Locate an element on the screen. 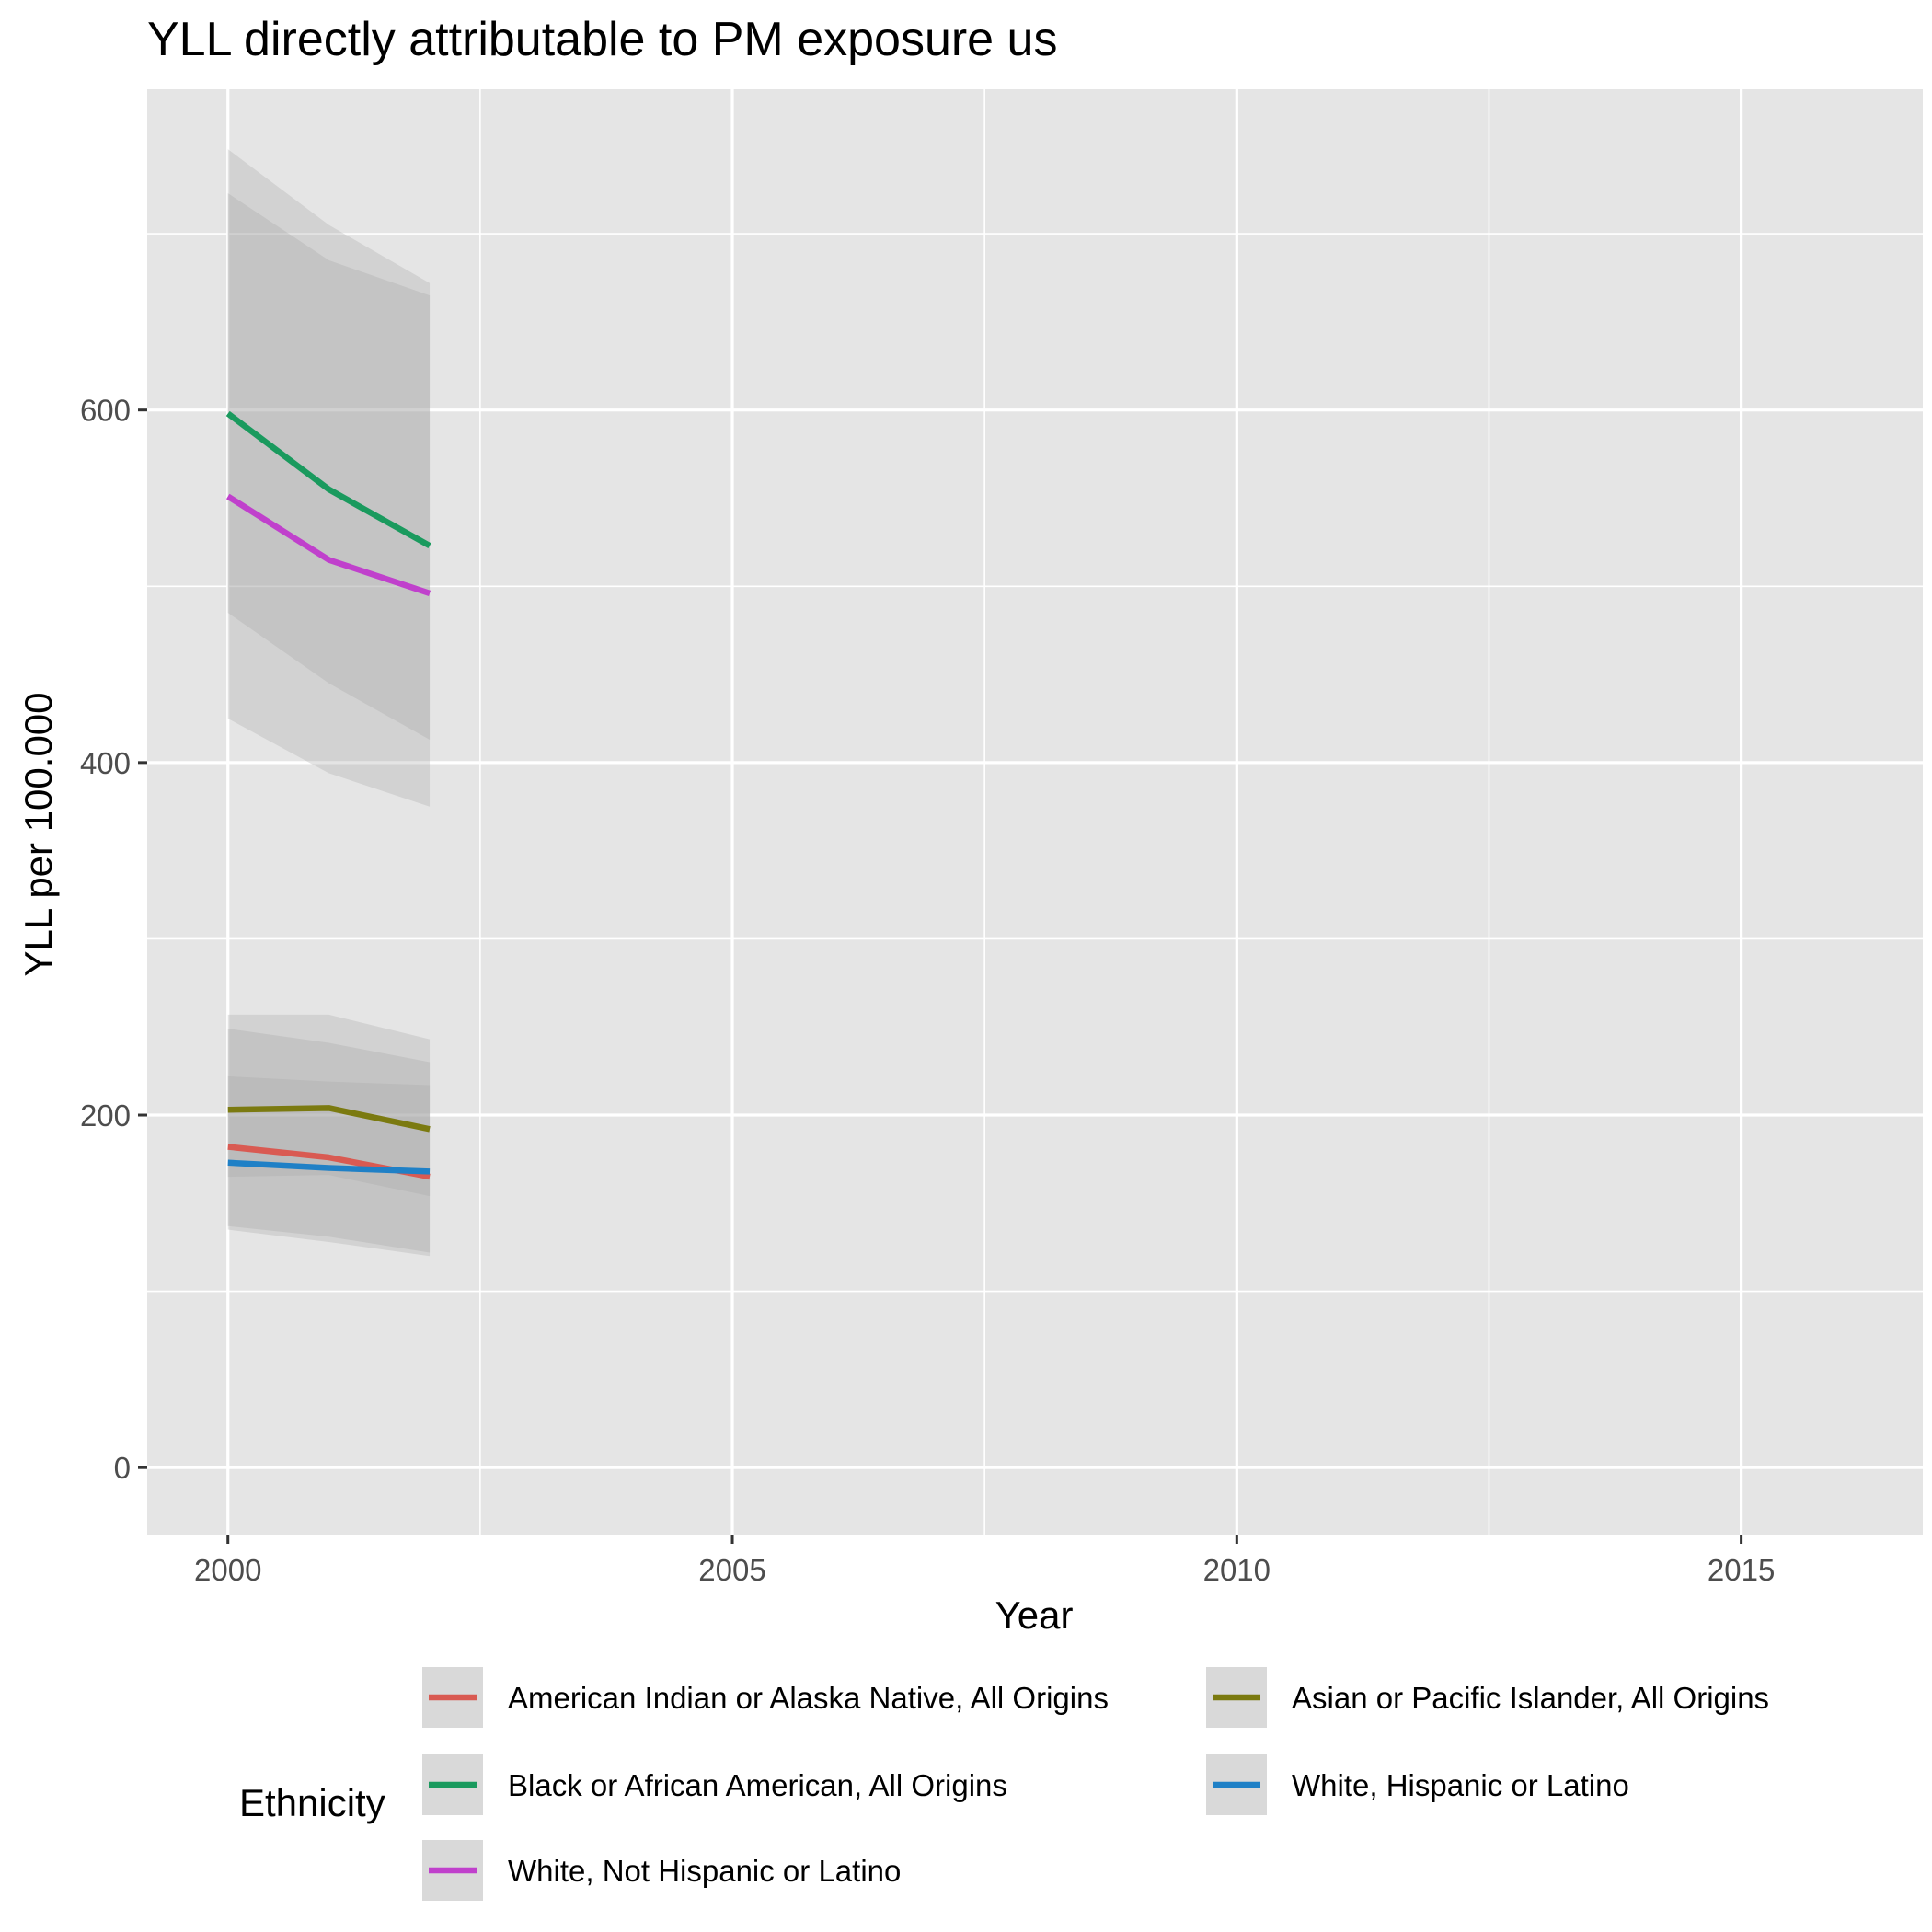 This screenshot has width=1932, height=1932. series-lines is located at coordinates (328, 795).